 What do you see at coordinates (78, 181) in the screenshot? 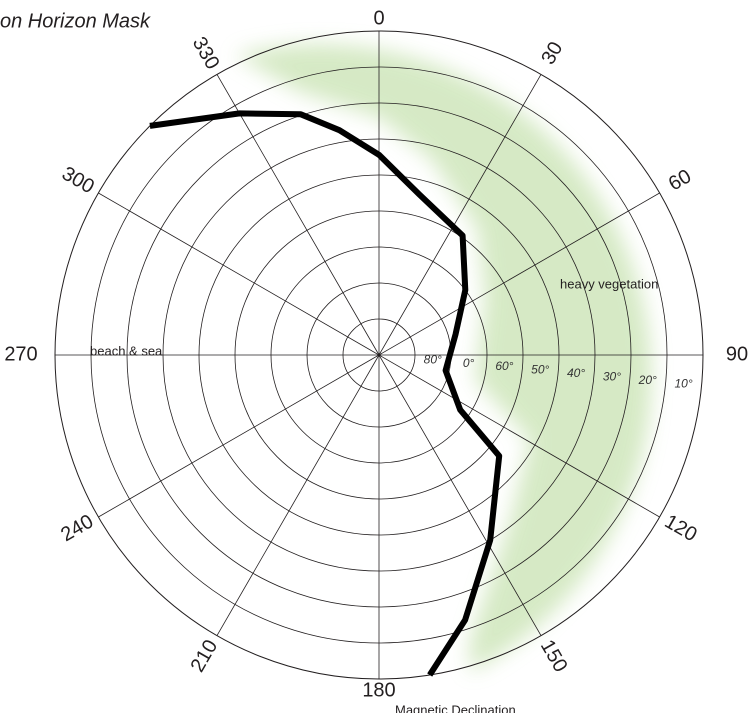
I see `azimuth-label: 300` at bounding box center [78, 181].